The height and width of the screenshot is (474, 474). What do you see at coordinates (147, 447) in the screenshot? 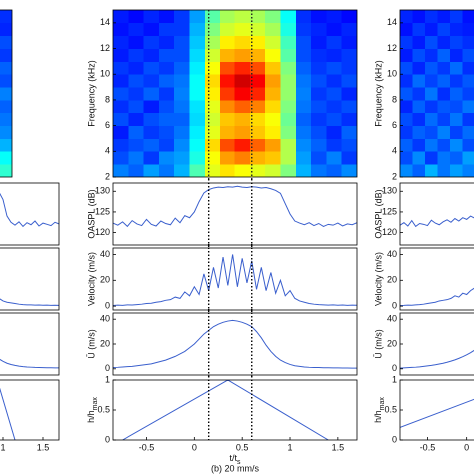
I see `x-tick-label: -0.5` at bounding box center [147, 447].